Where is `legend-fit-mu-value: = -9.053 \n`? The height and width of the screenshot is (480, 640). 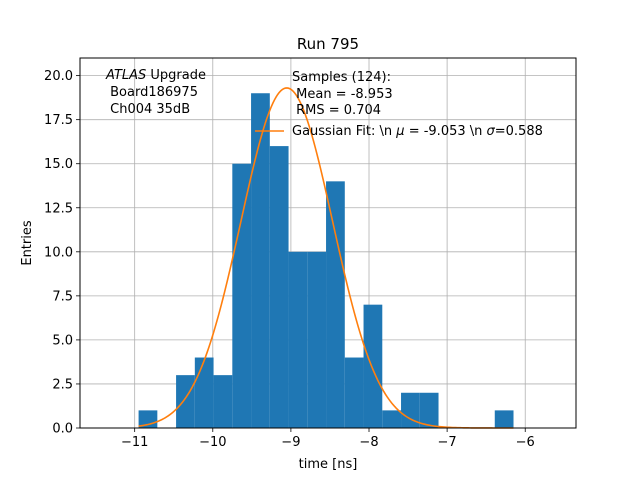
legend-fit-mu-value: = -9.053 \n is located at coordinates (446, 131).